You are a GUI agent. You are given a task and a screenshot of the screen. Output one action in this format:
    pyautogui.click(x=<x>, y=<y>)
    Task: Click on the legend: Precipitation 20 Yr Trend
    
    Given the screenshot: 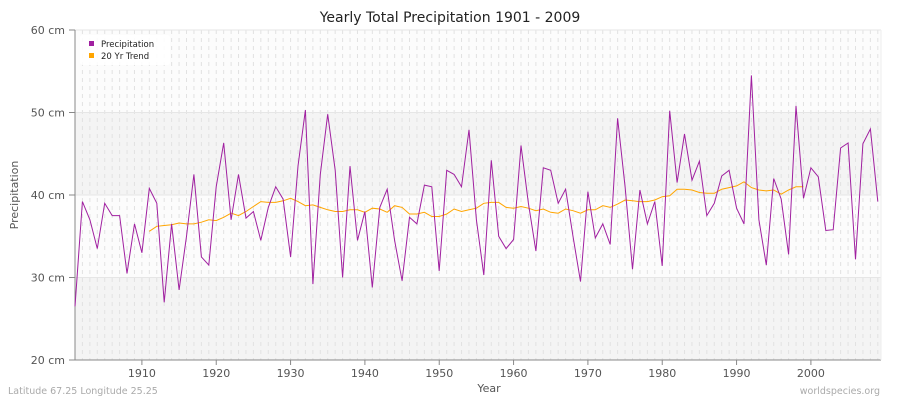 What is the action you would take?
    pyautogui.click(x=125, y=50)
    